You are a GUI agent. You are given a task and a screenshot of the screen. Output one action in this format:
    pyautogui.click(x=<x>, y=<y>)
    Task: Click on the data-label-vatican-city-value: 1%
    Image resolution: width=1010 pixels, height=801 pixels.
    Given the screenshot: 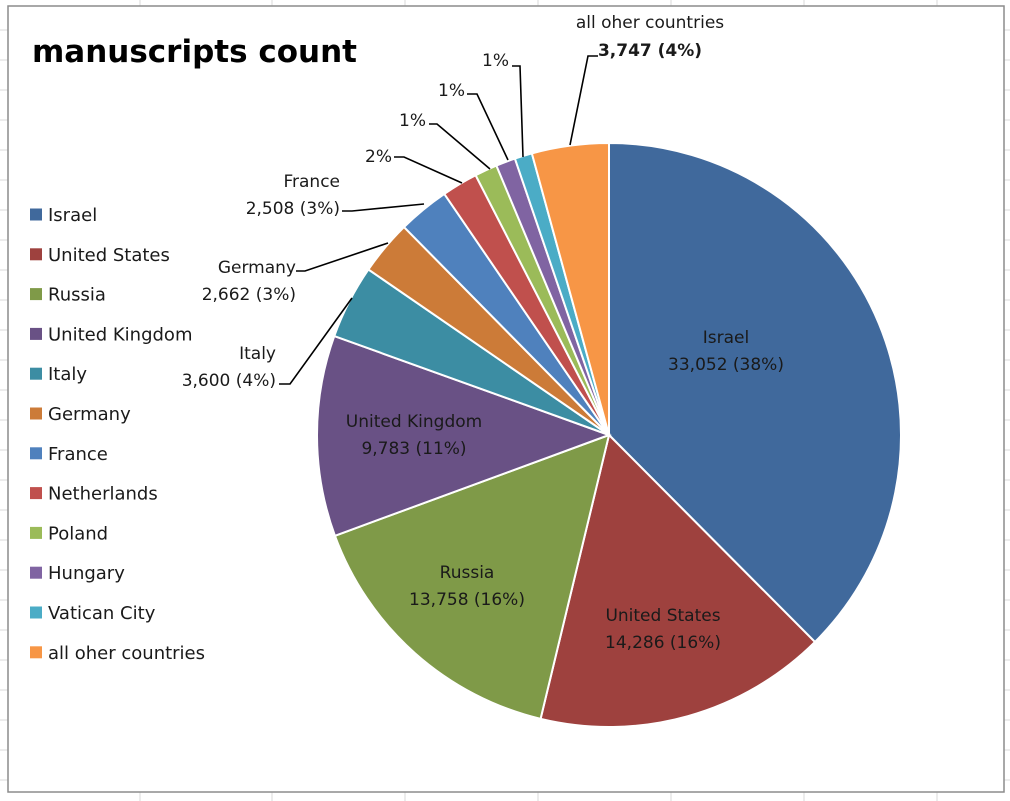 What is the action you would take?
    pyautogui.click(x=495, y=61)
    